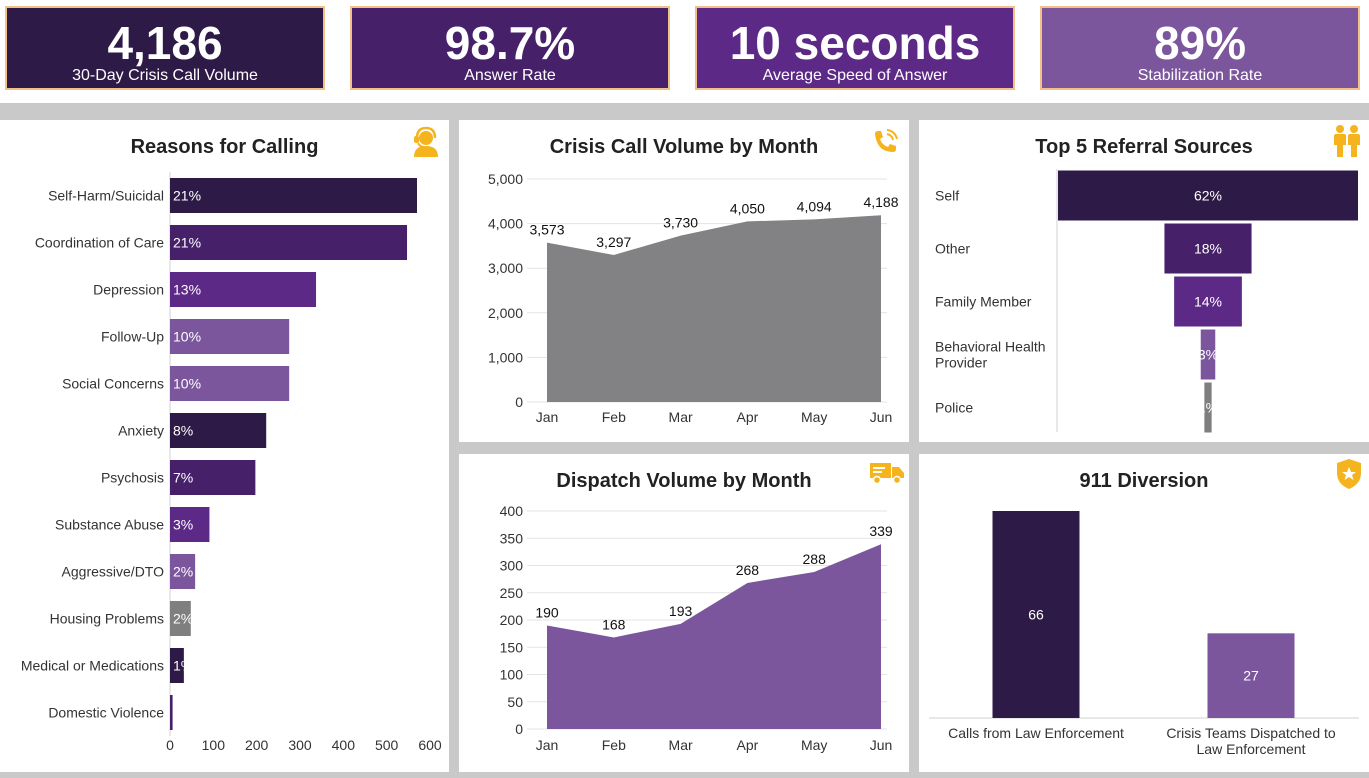  Describe the element at coordinates (106, 713) in the screenshot. I see `category-label: Domestic Violence` at that location.